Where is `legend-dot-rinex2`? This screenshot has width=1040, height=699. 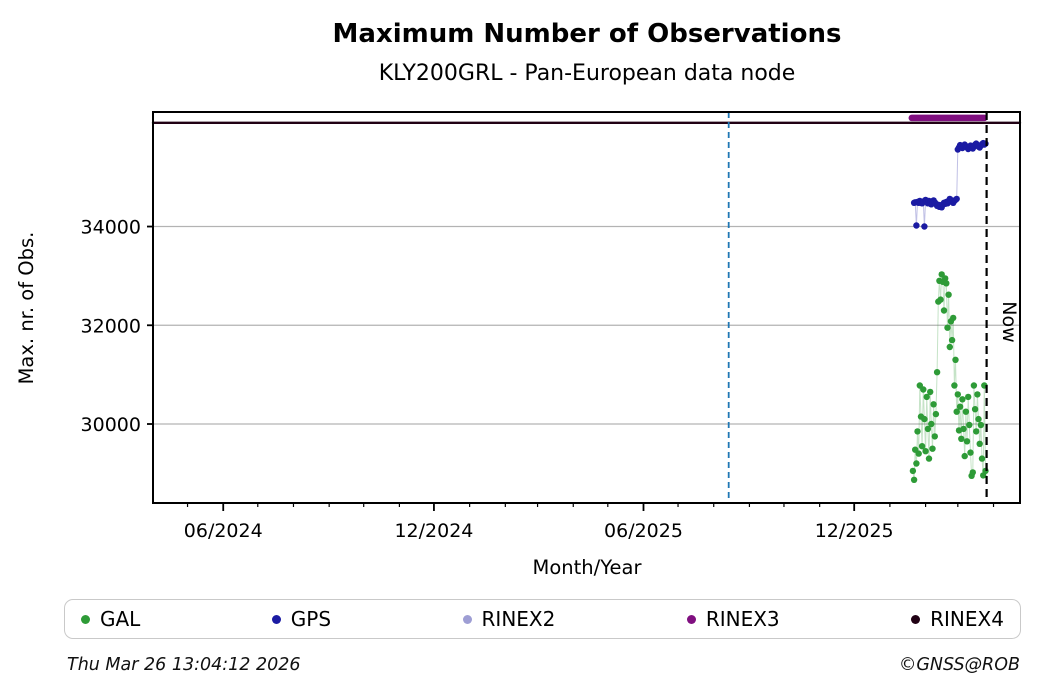 legend-dot-rinex2 is located at coordinates (467, 619).